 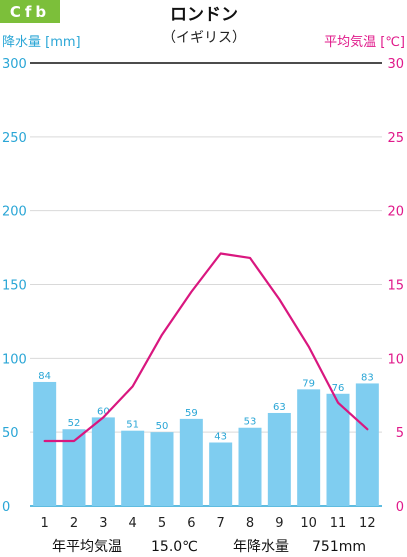 I want to click on climate-badge: Cfb, so click(x=30, y=11).